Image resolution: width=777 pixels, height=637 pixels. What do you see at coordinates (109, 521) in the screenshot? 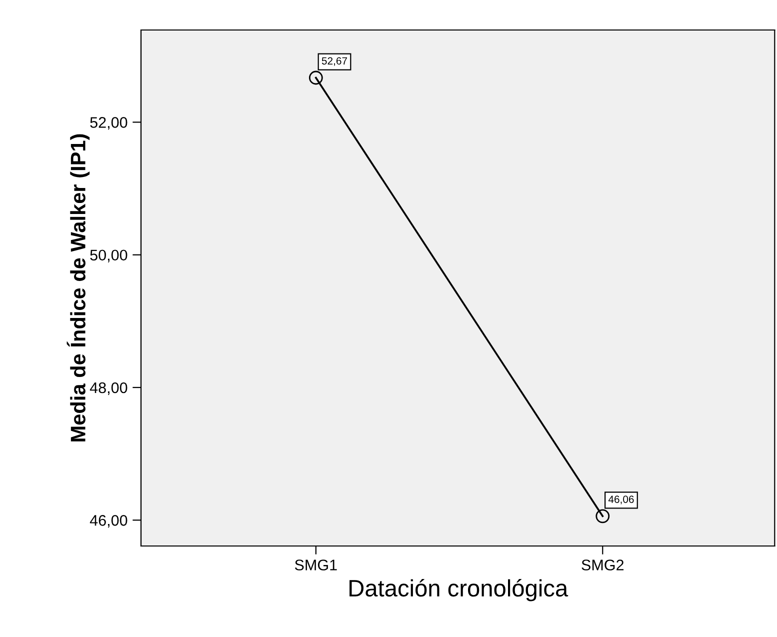
I see `y-tick-label: 46,00` at bounding box center [109, 521].